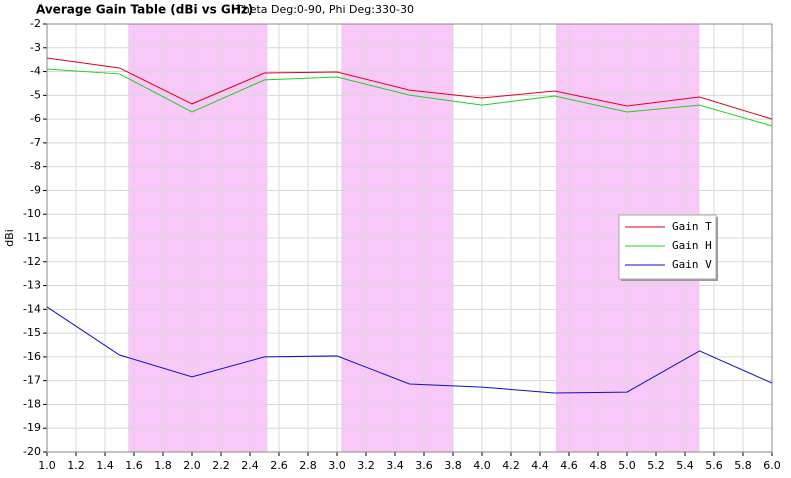 The width and height of the screenshot is (791, 478). What do you see at coordinates (32, 427) in the screenshot?
I see `y-tick-label: -19` at bounding box center [32, 427].